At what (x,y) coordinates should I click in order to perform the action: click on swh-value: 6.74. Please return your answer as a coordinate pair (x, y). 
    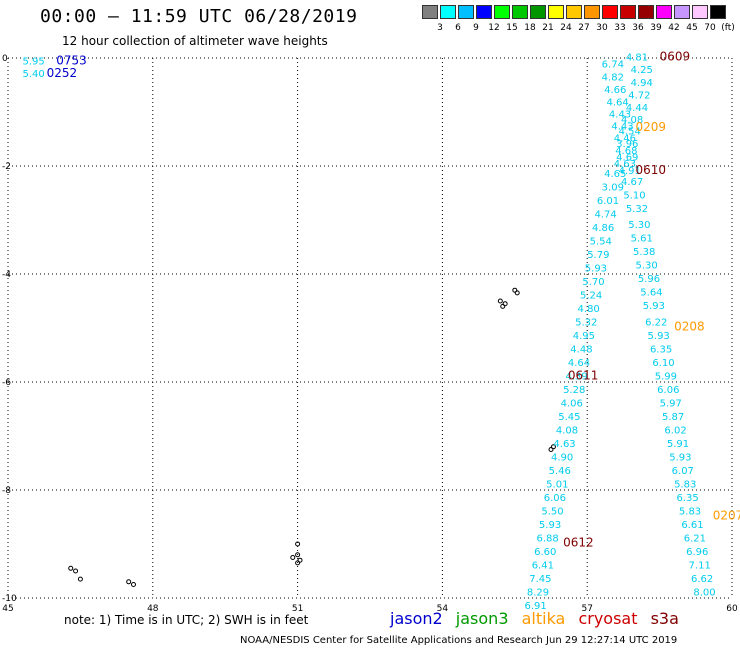
    Looking at the image, I should click on (613, 65).